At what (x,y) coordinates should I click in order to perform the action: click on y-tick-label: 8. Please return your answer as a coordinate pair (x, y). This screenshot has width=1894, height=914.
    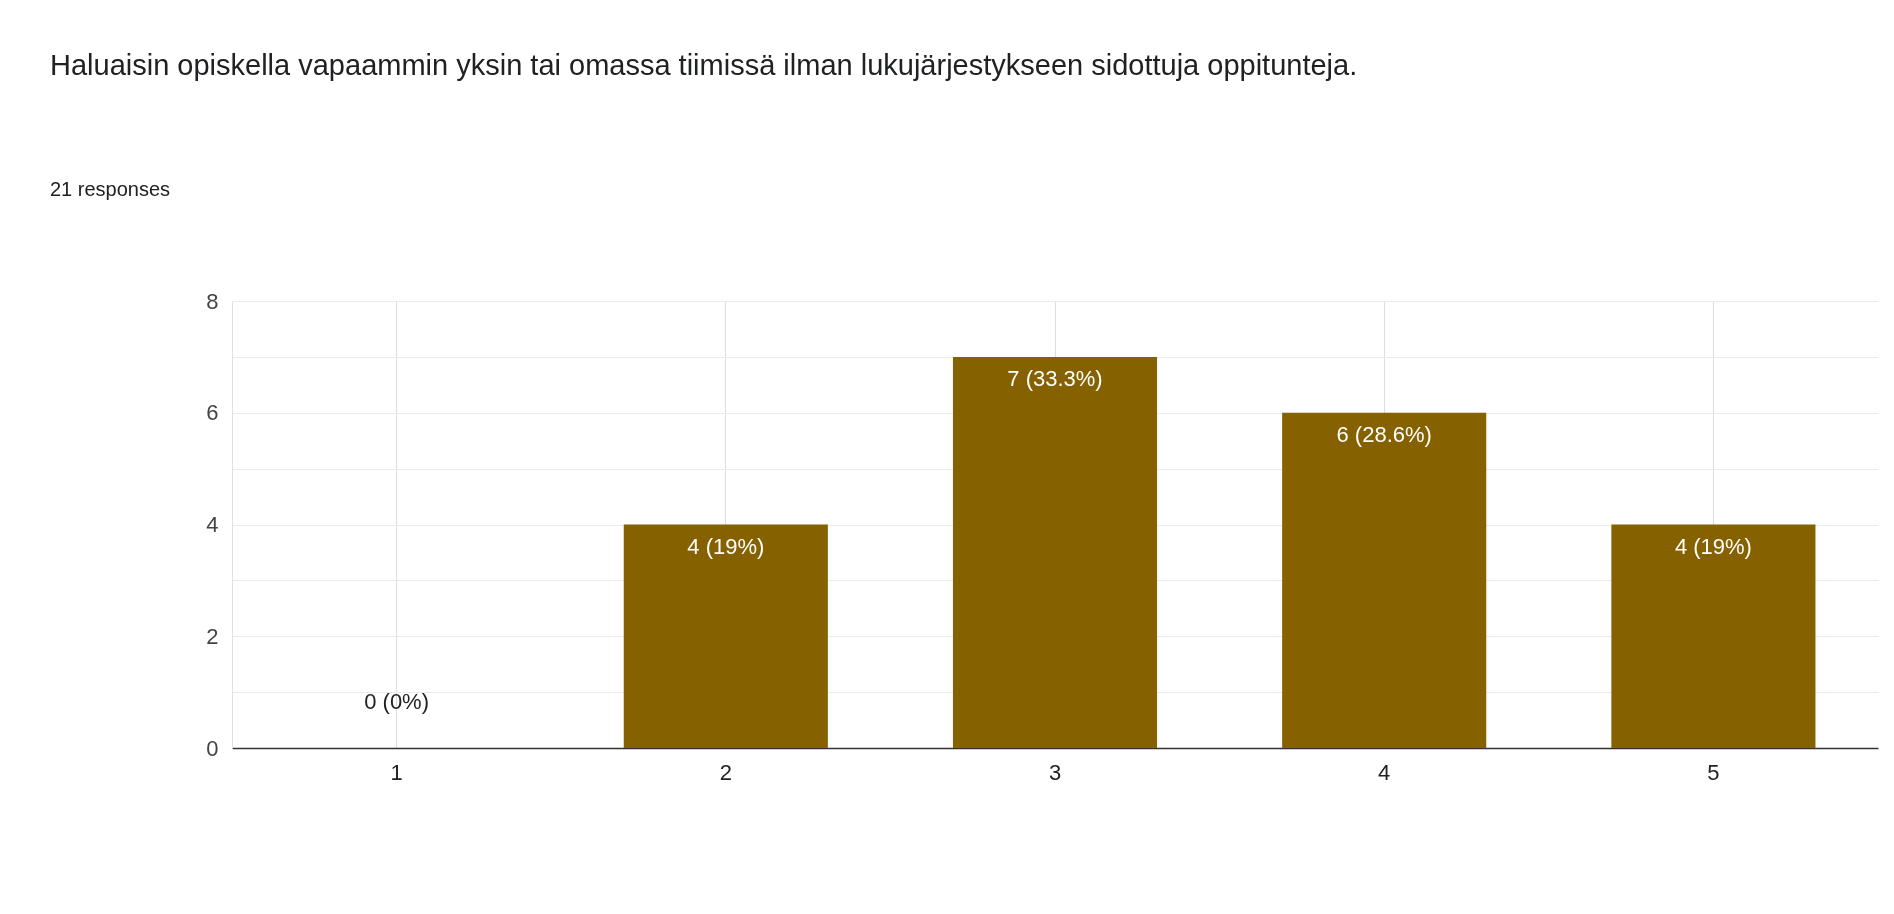
    Looking at the image, I should click on (212, 301).